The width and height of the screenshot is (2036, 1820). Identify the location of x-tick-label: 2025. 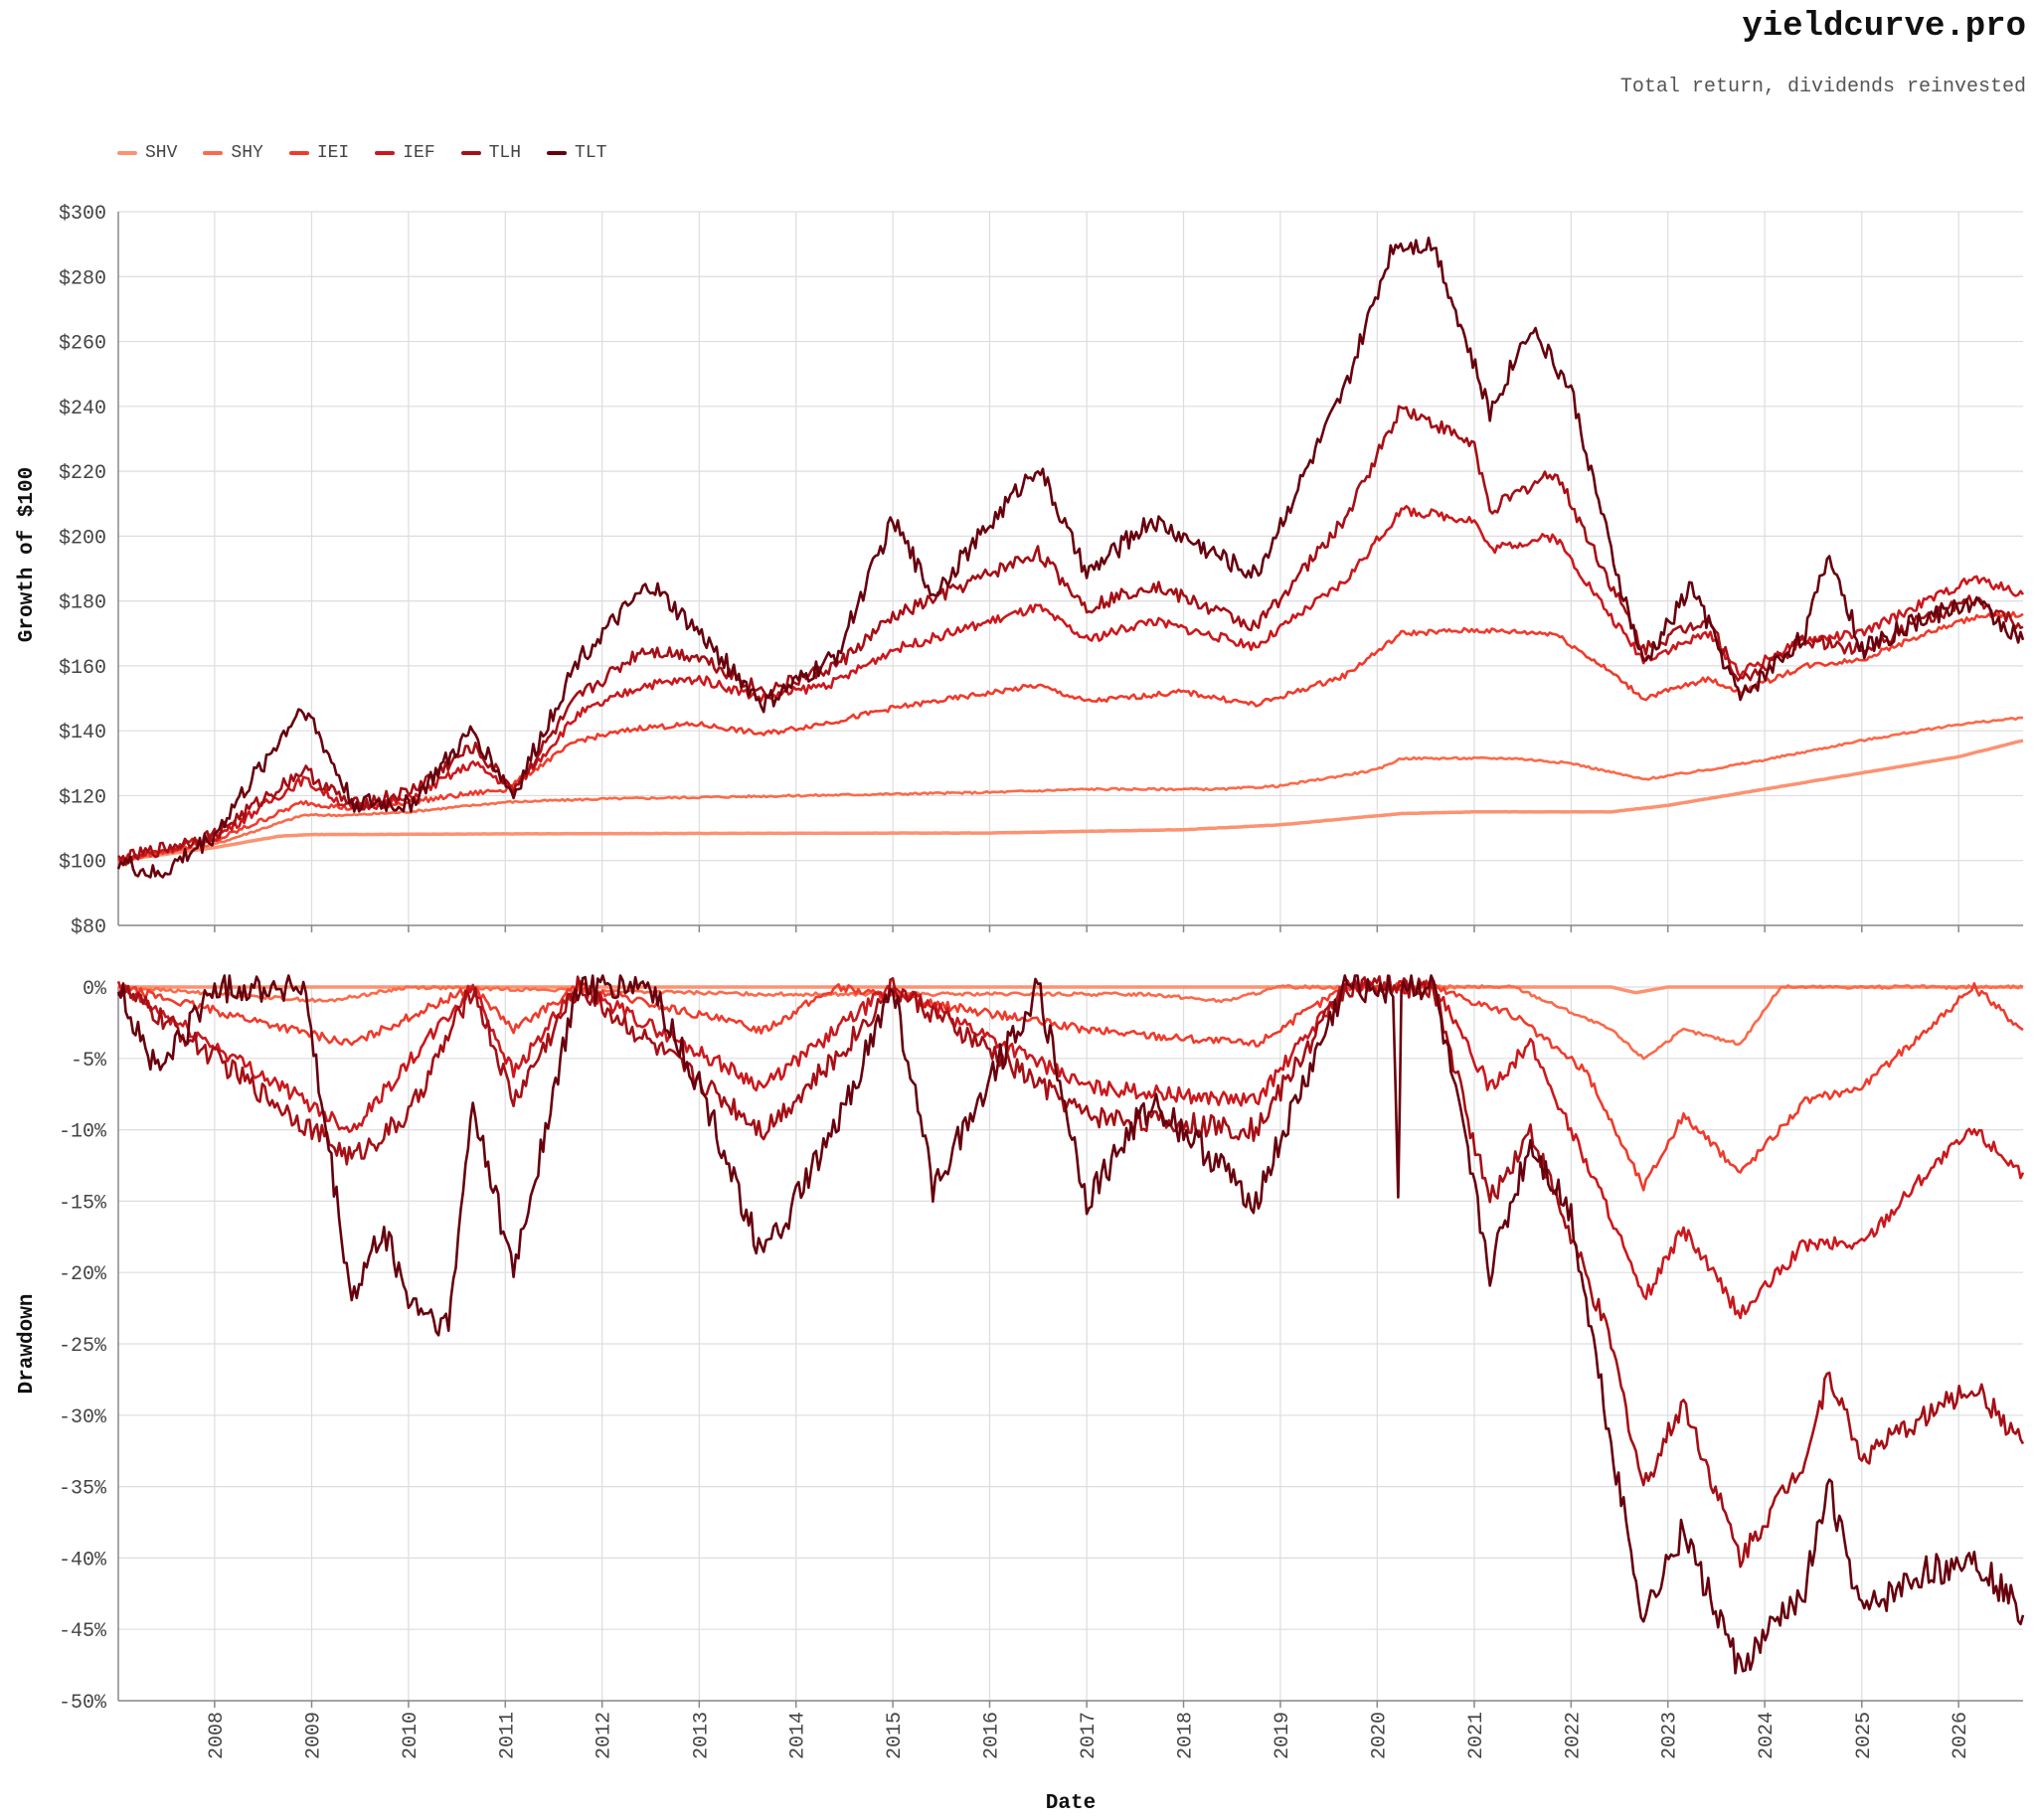
(1864, 1735).